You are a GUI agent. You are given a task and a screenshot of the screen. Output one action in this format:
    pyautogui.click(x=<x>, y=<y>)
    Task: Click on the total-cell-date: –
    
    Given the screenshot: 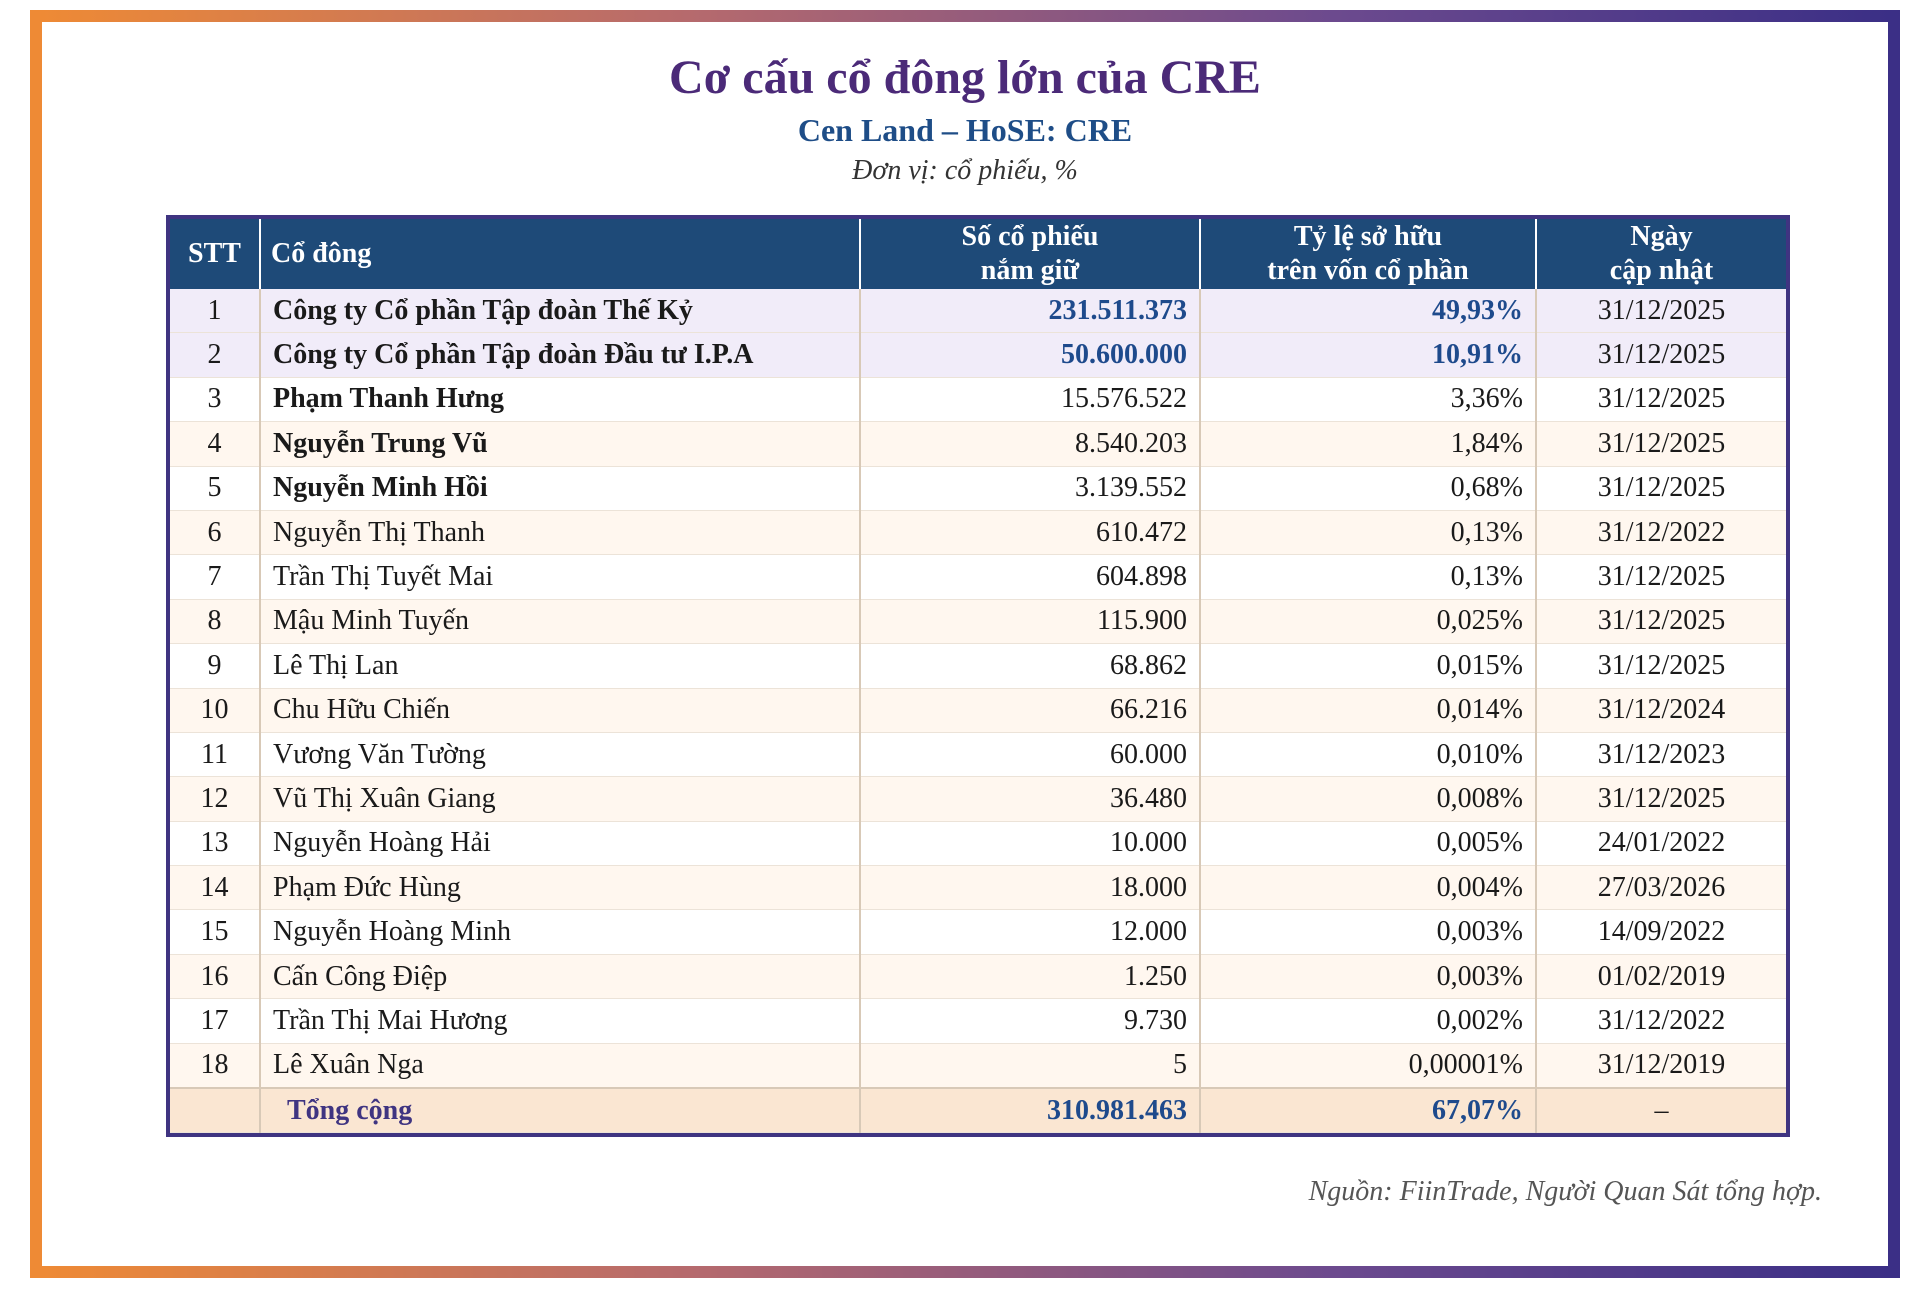 What is the action you would take?
    pyautogui.click(x=1661, y=1110)
    